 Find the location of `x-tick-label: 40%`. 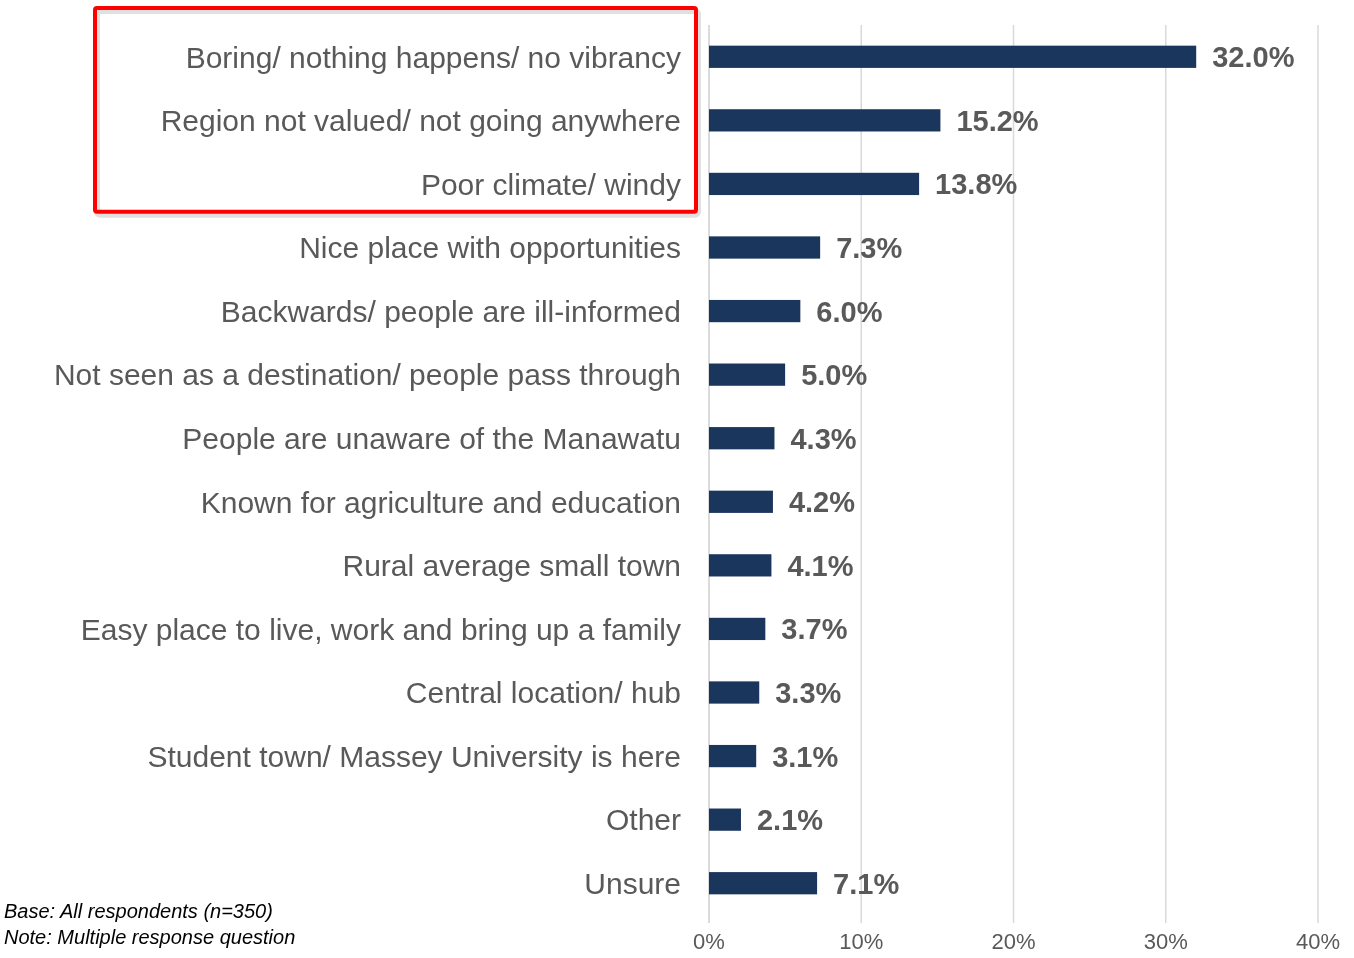

x-tick-label: 40% is located at coordinates (1318, 941).